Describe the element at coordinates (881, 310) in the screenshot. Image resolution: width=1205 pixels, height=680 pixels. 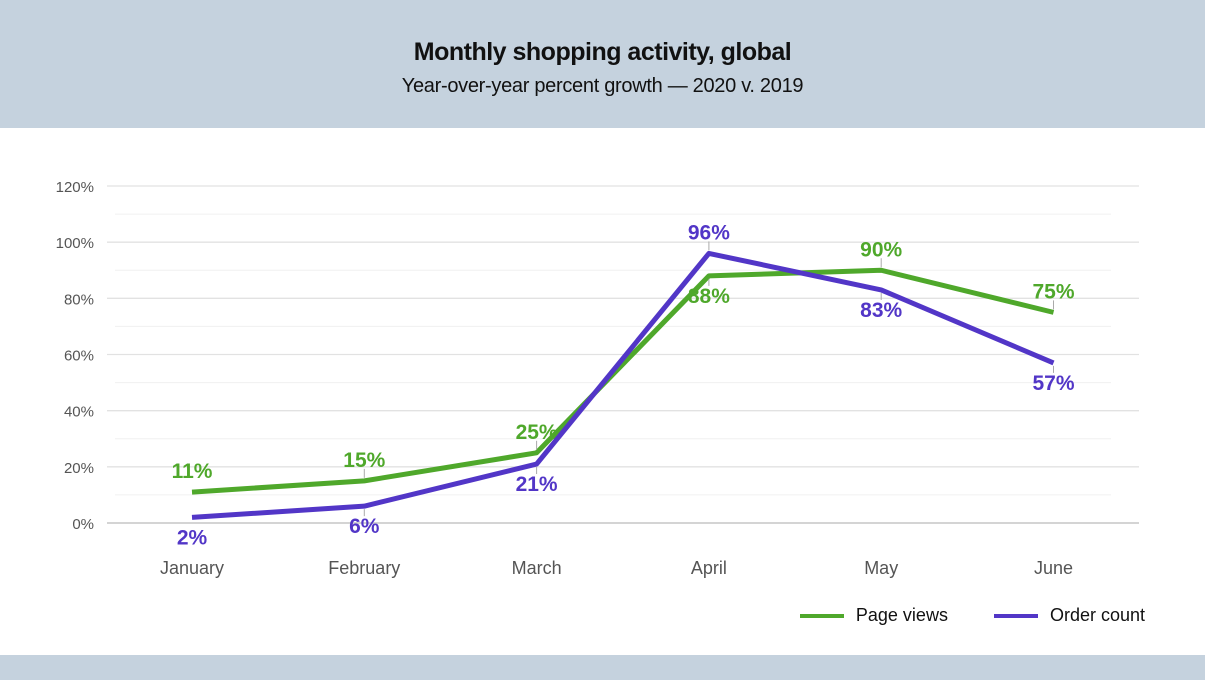
I see `data-label: 83%` at that location.